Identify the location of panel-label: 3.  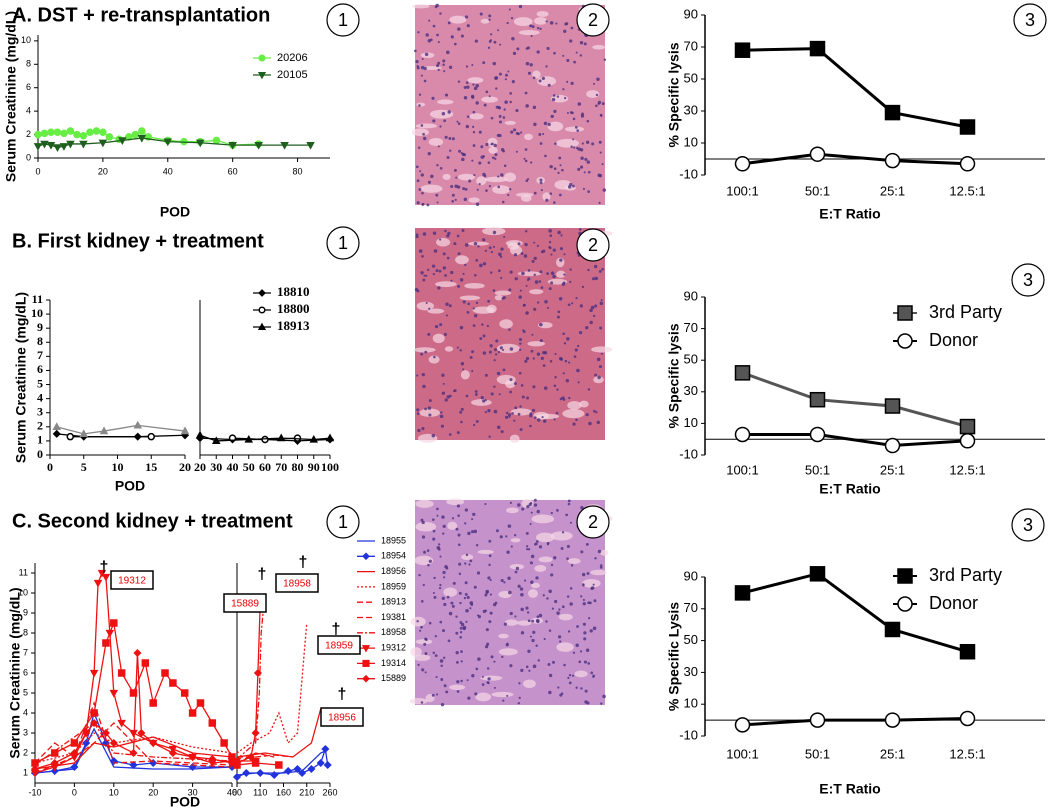
(1030, 20).